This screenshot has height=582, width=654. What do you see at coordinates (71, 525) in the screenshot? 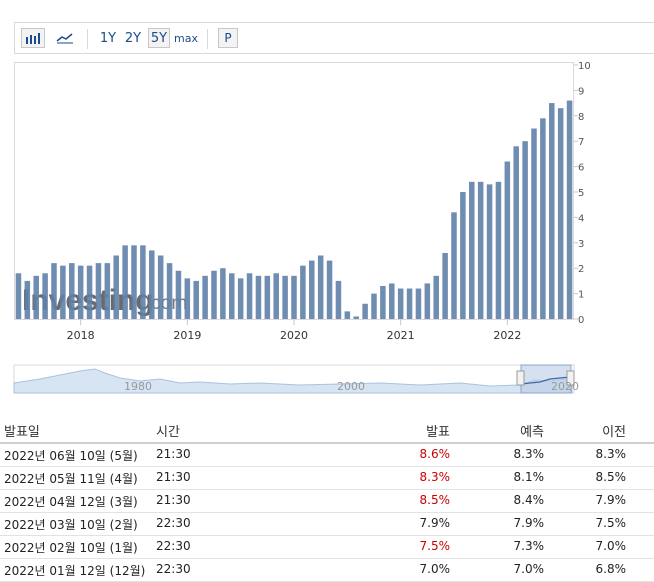
I see `row-date: 2022년 03월 10일 (2월)` at bounding box center [71, 525].